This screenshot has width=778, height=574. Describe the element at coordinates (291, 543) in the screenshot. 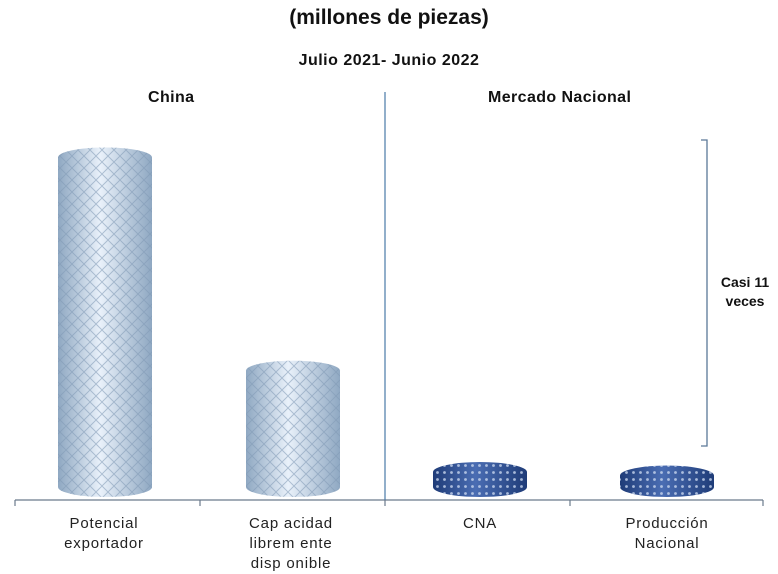

I see `category-label-capacidad-disponible: Cap acidad librem ente disp onible` at that location.